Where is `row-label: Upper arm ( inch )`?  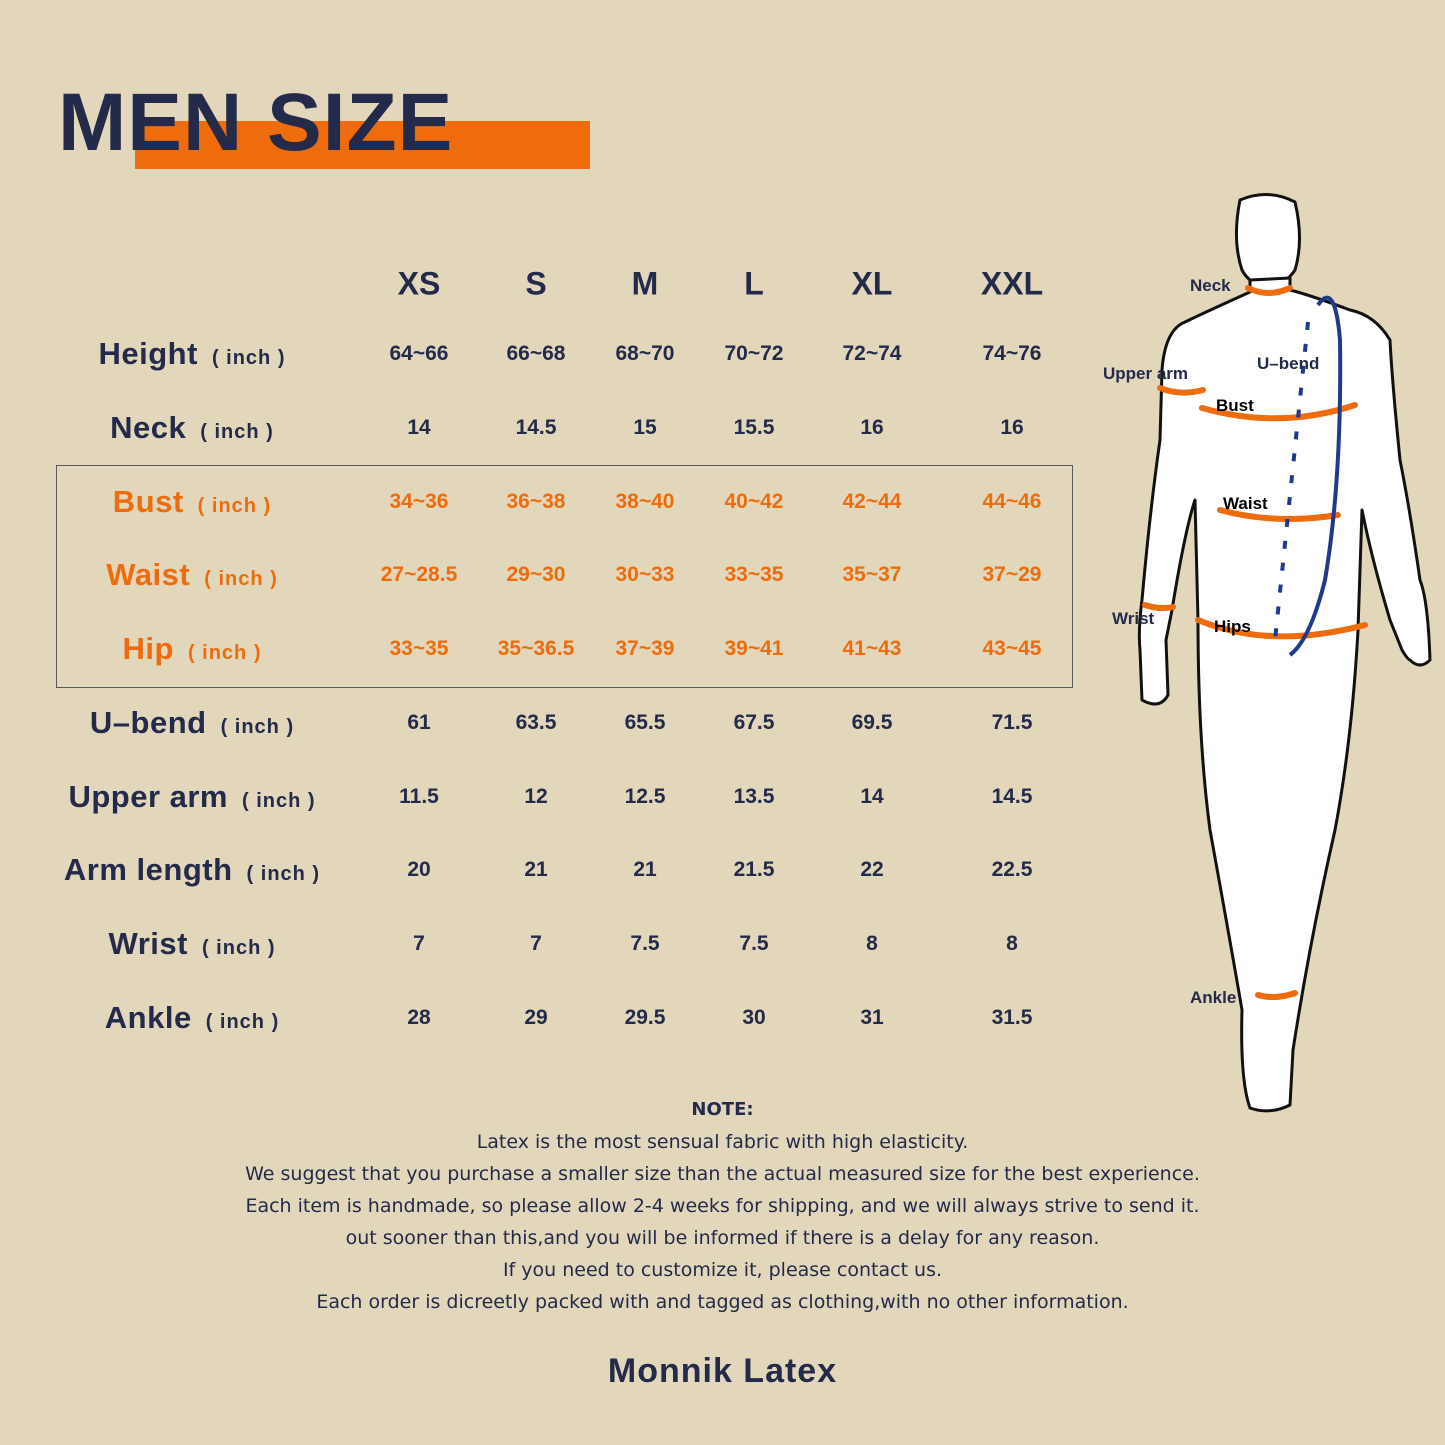
row-label: Upper arm ( inch ) is located at coordinates (191, 797).